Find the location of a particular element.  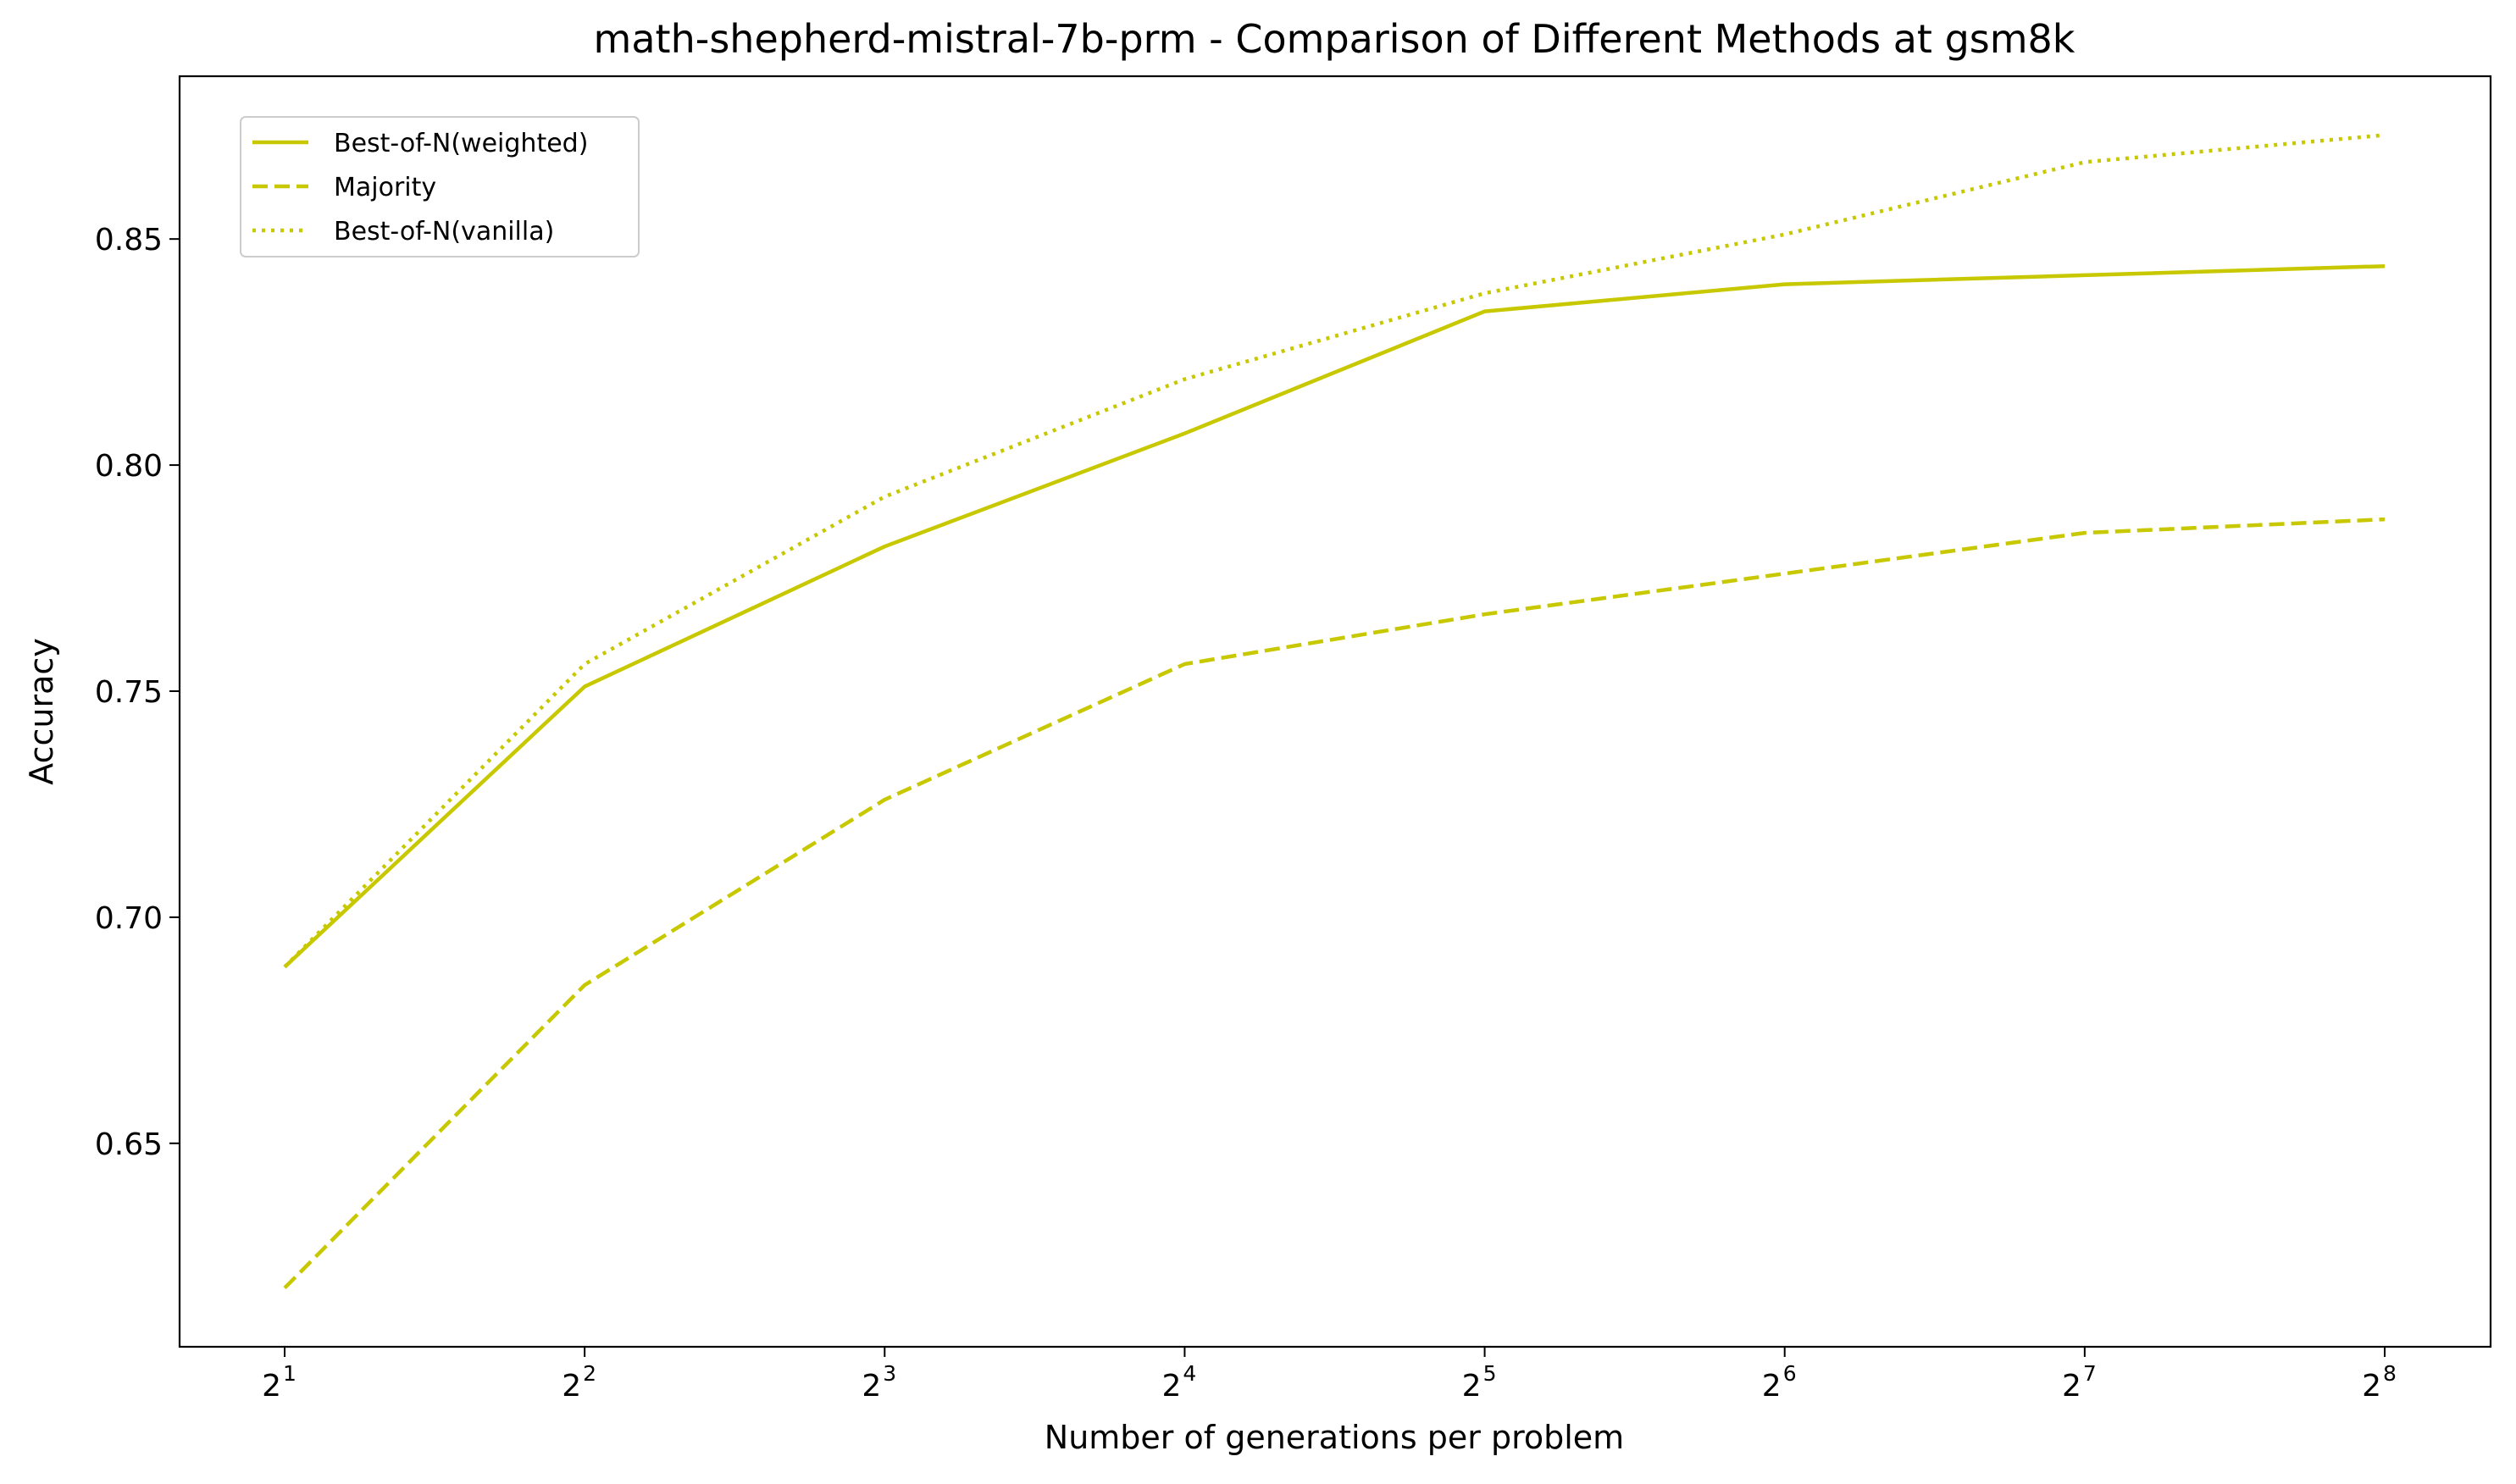

y-axis-label: Accuracy is located at coordinates (42, 711).